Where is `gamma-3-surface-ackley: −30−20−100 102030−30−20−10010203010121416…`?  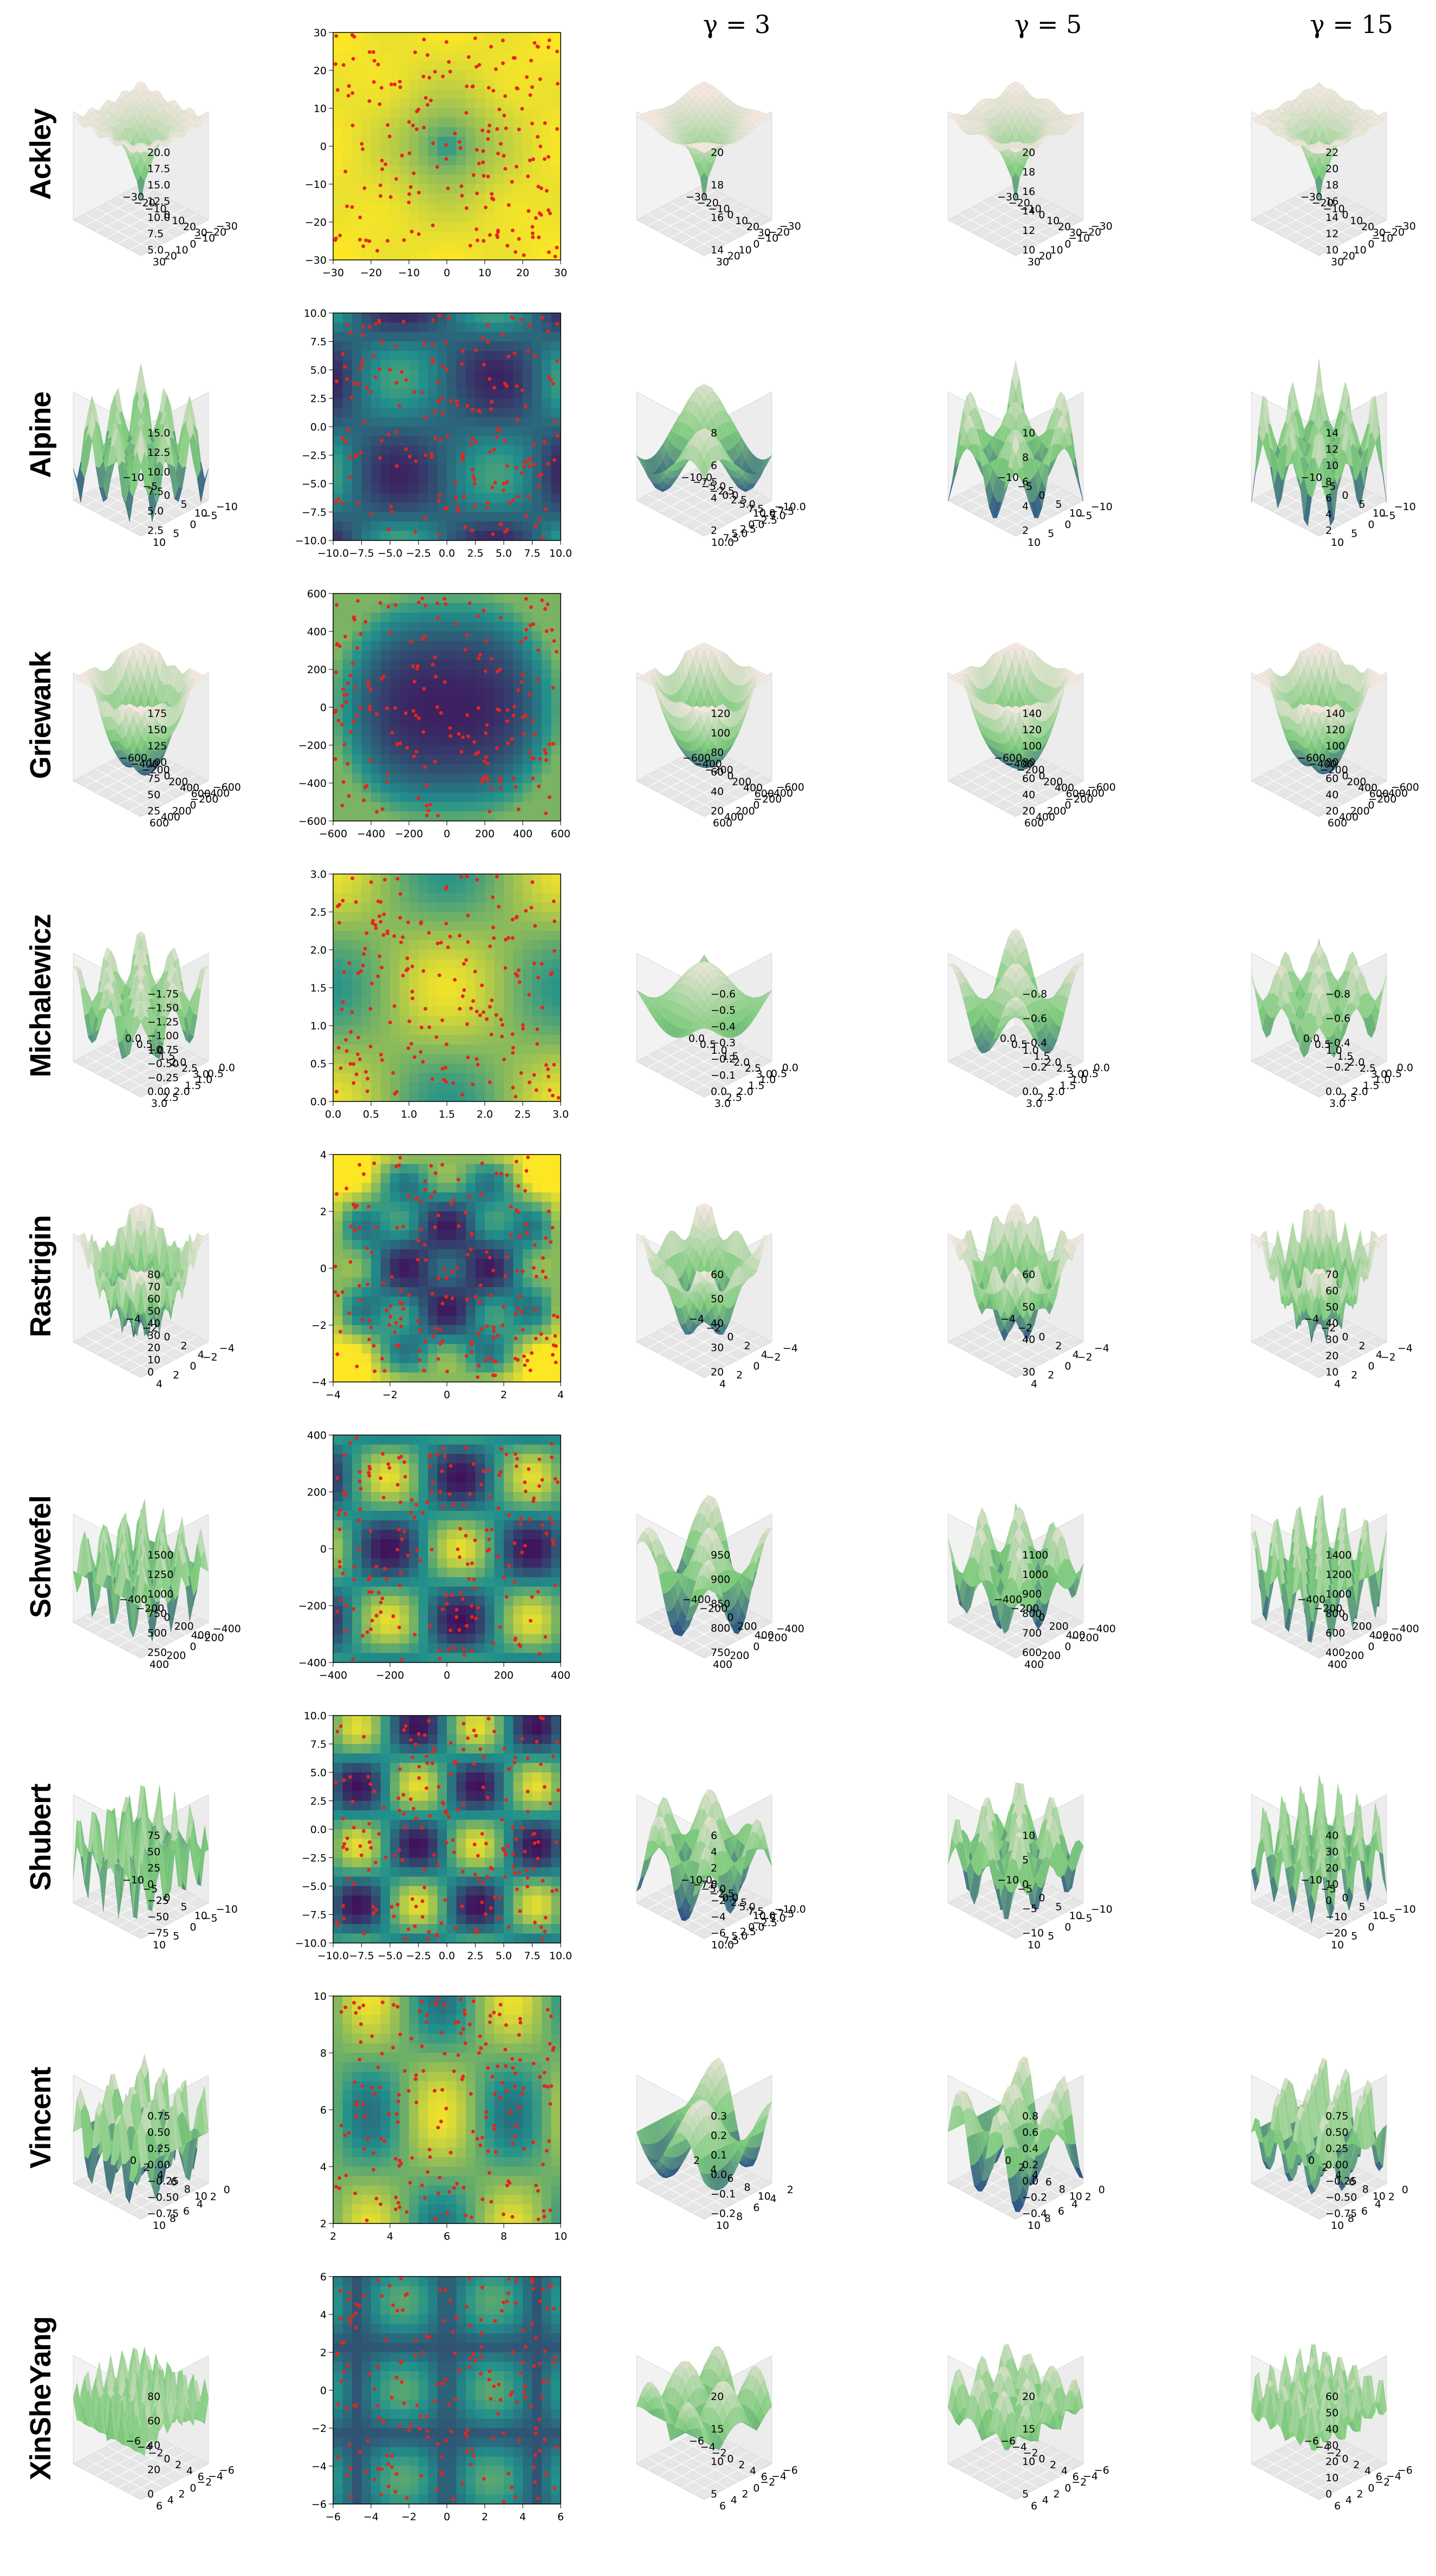 gamma-3-surface-ackley: −30−20−100 102030−30−20−10010203010121416… is located at coordinates (1333, 174).